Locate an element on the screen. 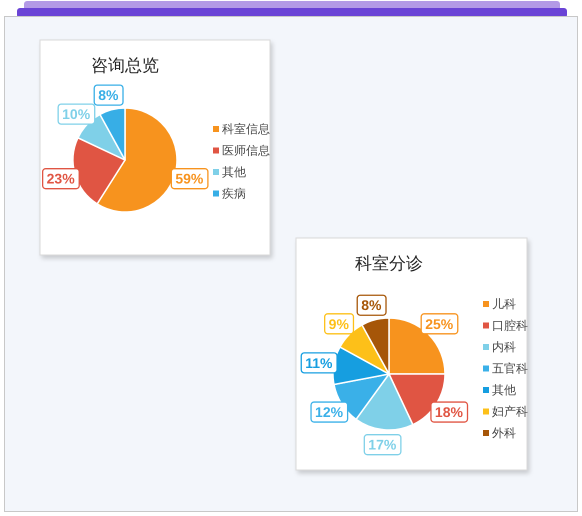 The height and width of the screenshot is (516, 582). title: 咨询总览 is located at coordinates (125, 66).